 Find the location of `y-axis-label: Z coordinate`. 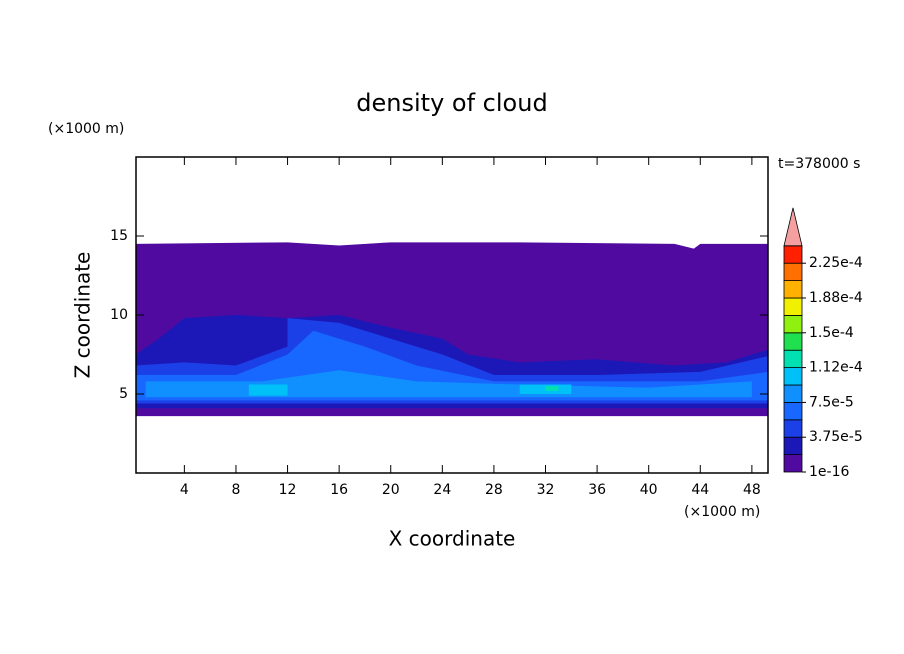

y-axis-label: Z coordinate is located at coordinates (83, 315).